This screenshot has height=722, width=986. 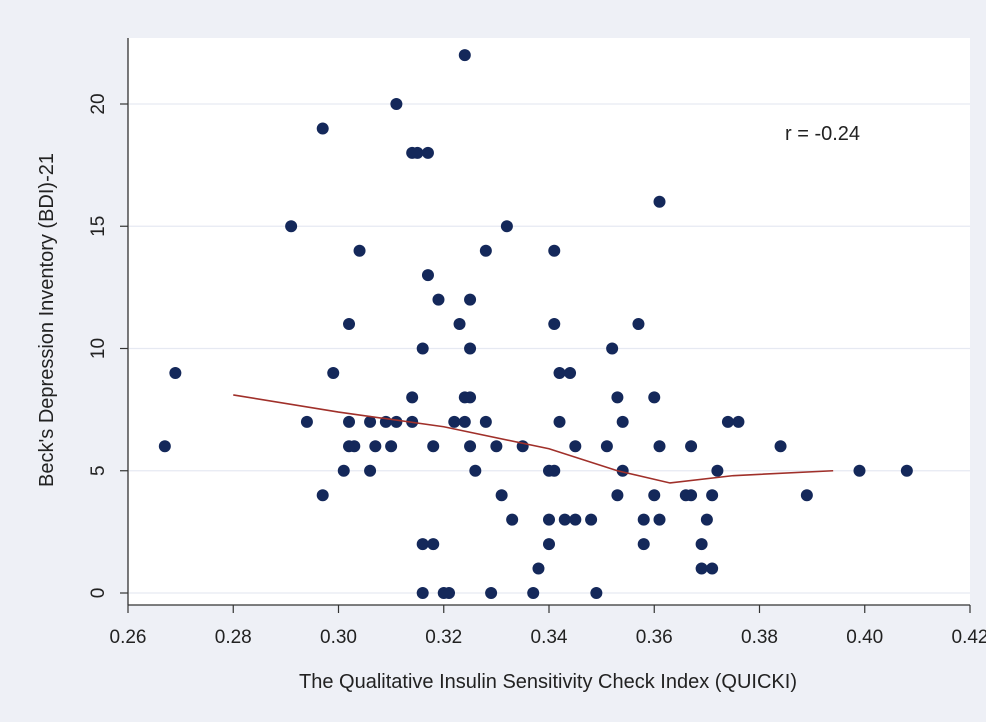 What do you see at coordinates (548, 626) in the screenshot?
I see `x-axis-ticks: 0.26 0.28 0.30 0.32 0.34 0.36 0.38 0.40 0.42` at bounding box center [548, 626].